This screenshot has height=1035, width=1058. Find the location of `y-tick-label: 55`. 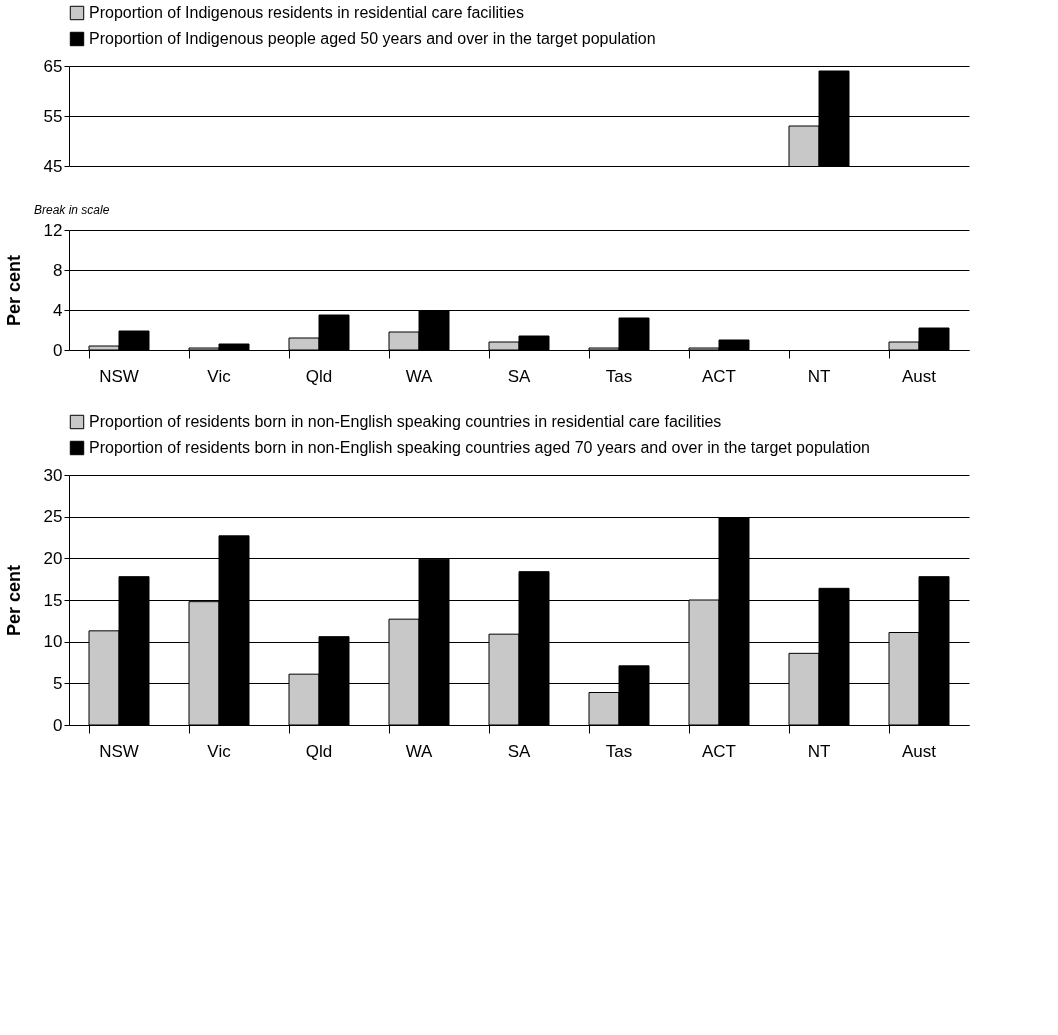

y-tick-label: 55 is located at coordinates (53, 116).